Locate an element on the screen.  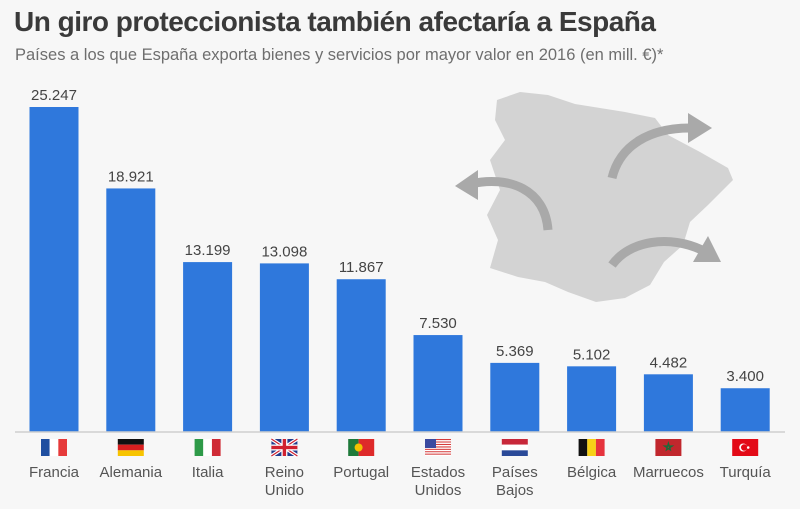
flag-uk-icon is located at coordinates (284, 447).